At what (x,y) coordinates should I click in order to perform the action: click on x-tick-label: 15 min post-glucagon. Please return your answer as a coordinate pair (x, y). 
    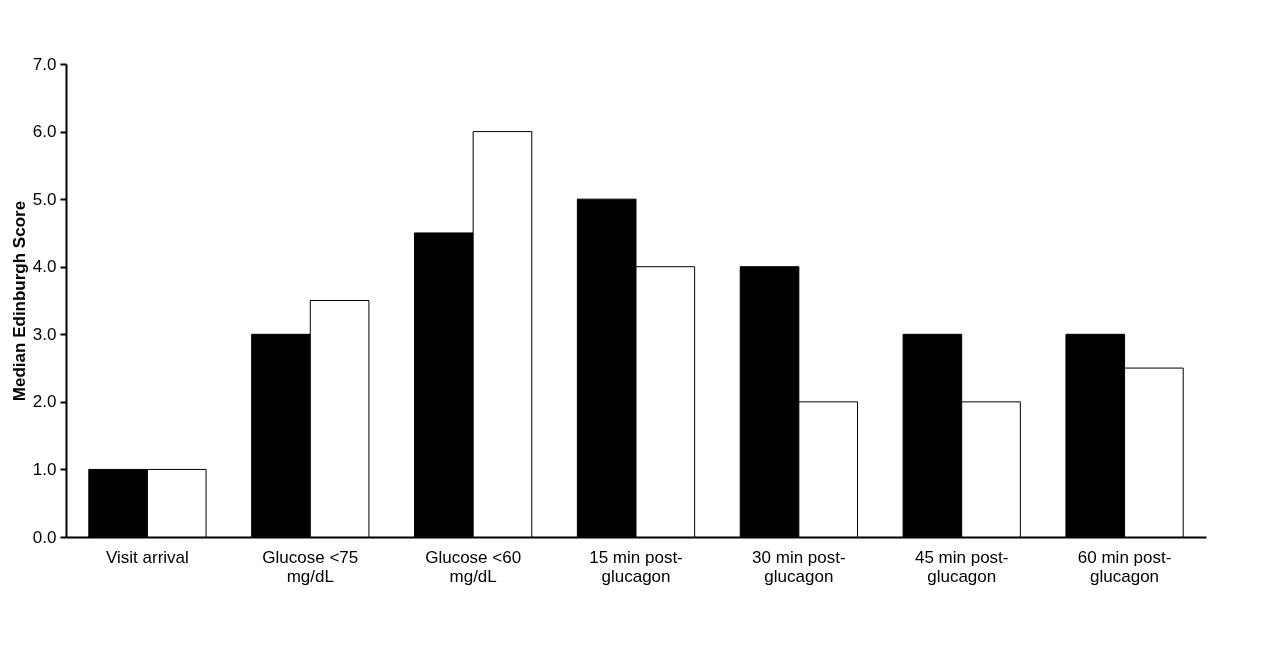
    Looking at the image, I should click on (636, 566).